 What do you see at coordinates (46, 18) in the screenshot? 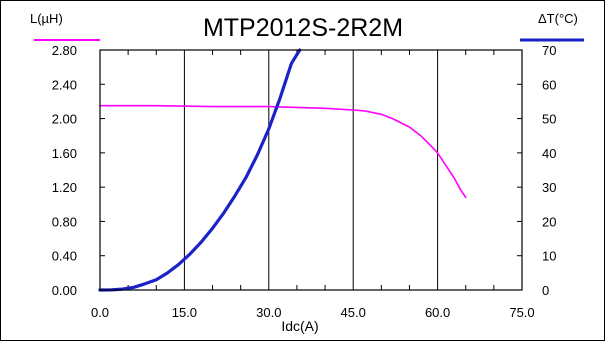
I see `left-axis-label: L(µH)` at bounding box center [46, 18].